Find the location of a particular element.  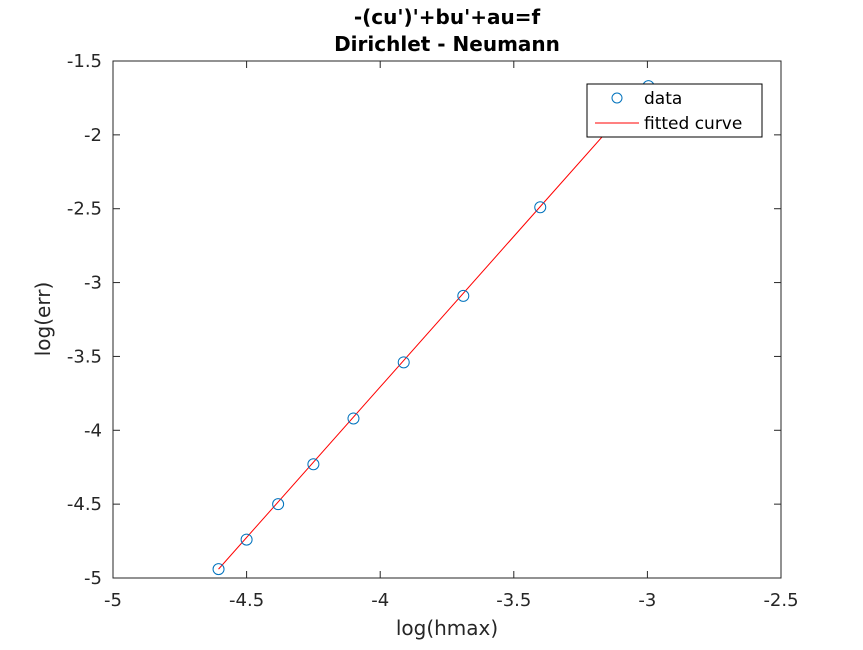

y-tick-label: -3.5 is located at coordinates (84, 356).